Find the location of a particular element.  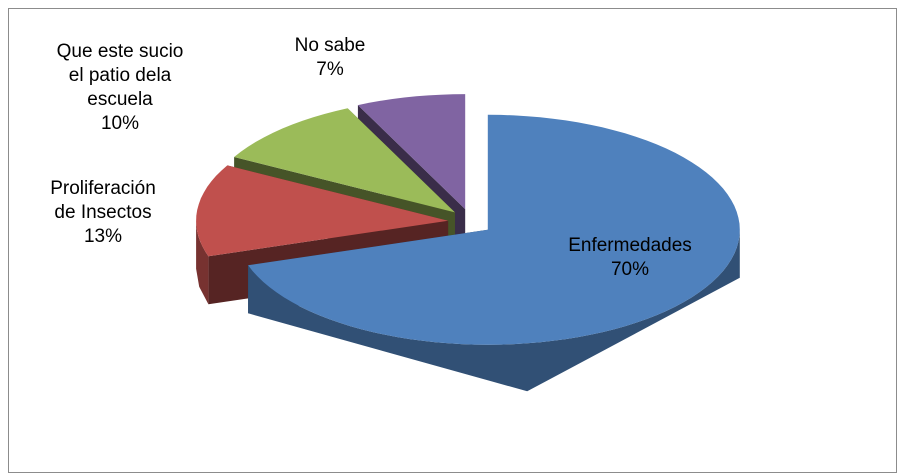

value-label: 70% is located at coordinates (630, 269).